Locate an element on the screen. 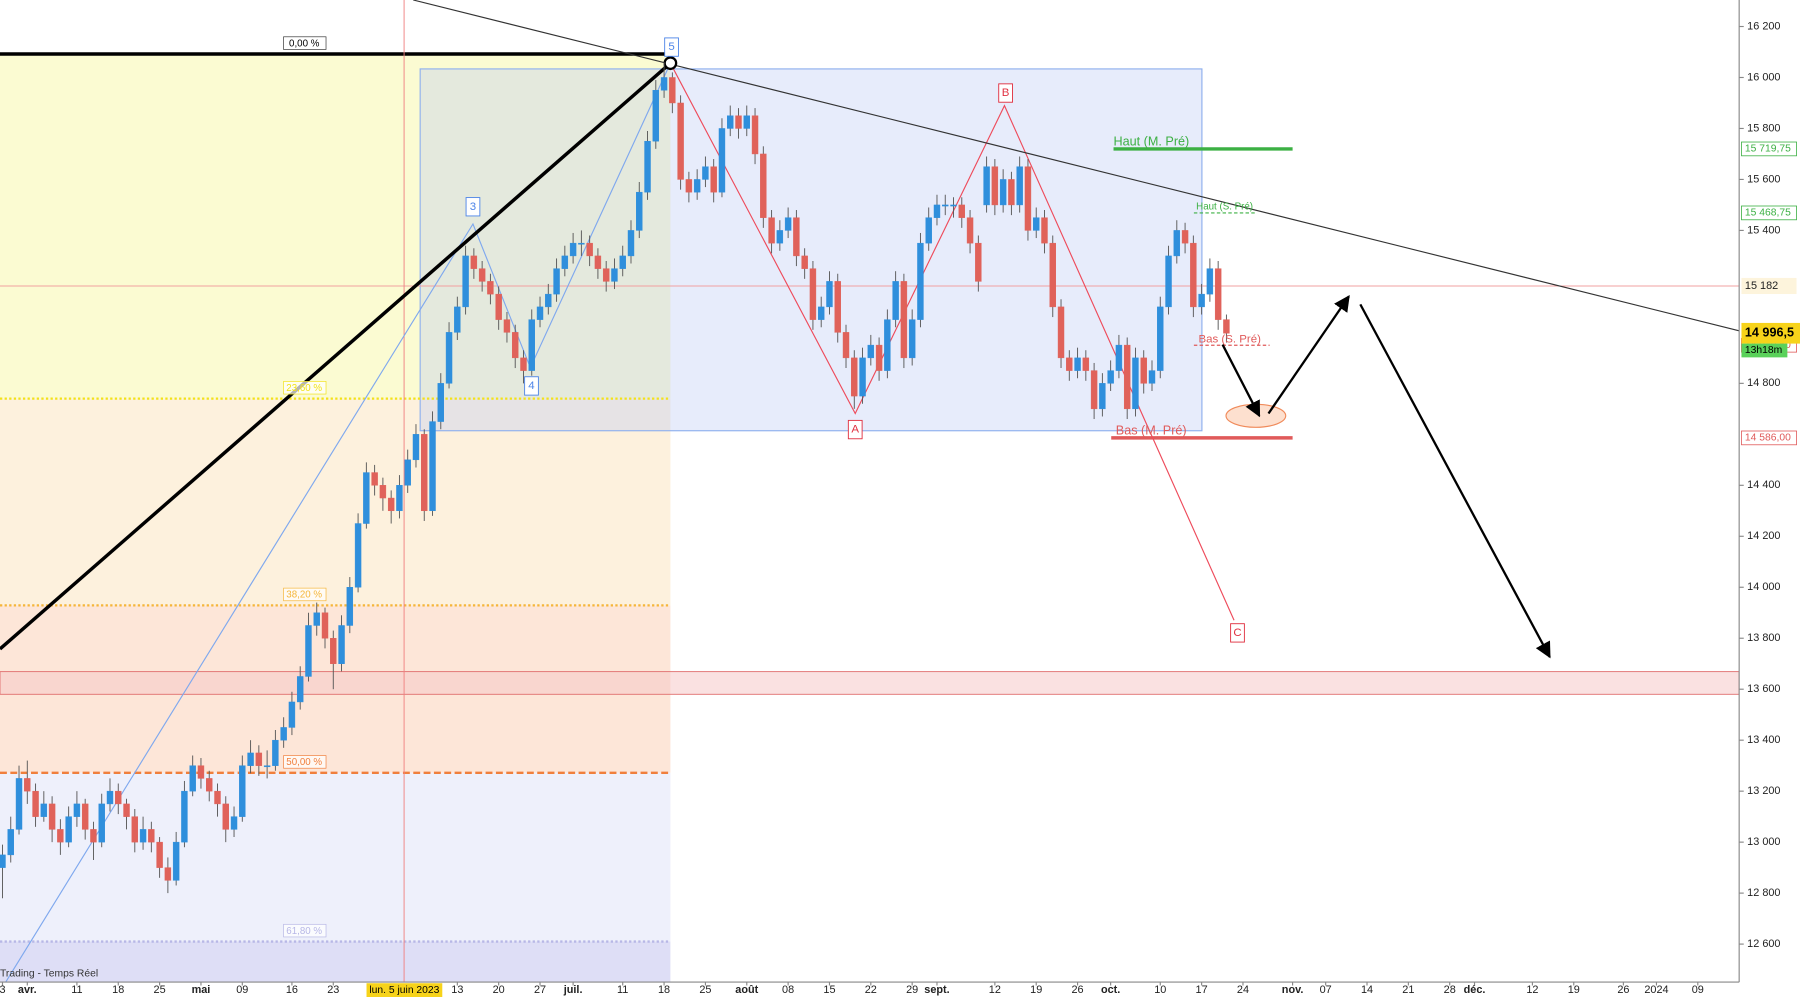  x-tick-label: 22 is located at coordinates (871, 990).